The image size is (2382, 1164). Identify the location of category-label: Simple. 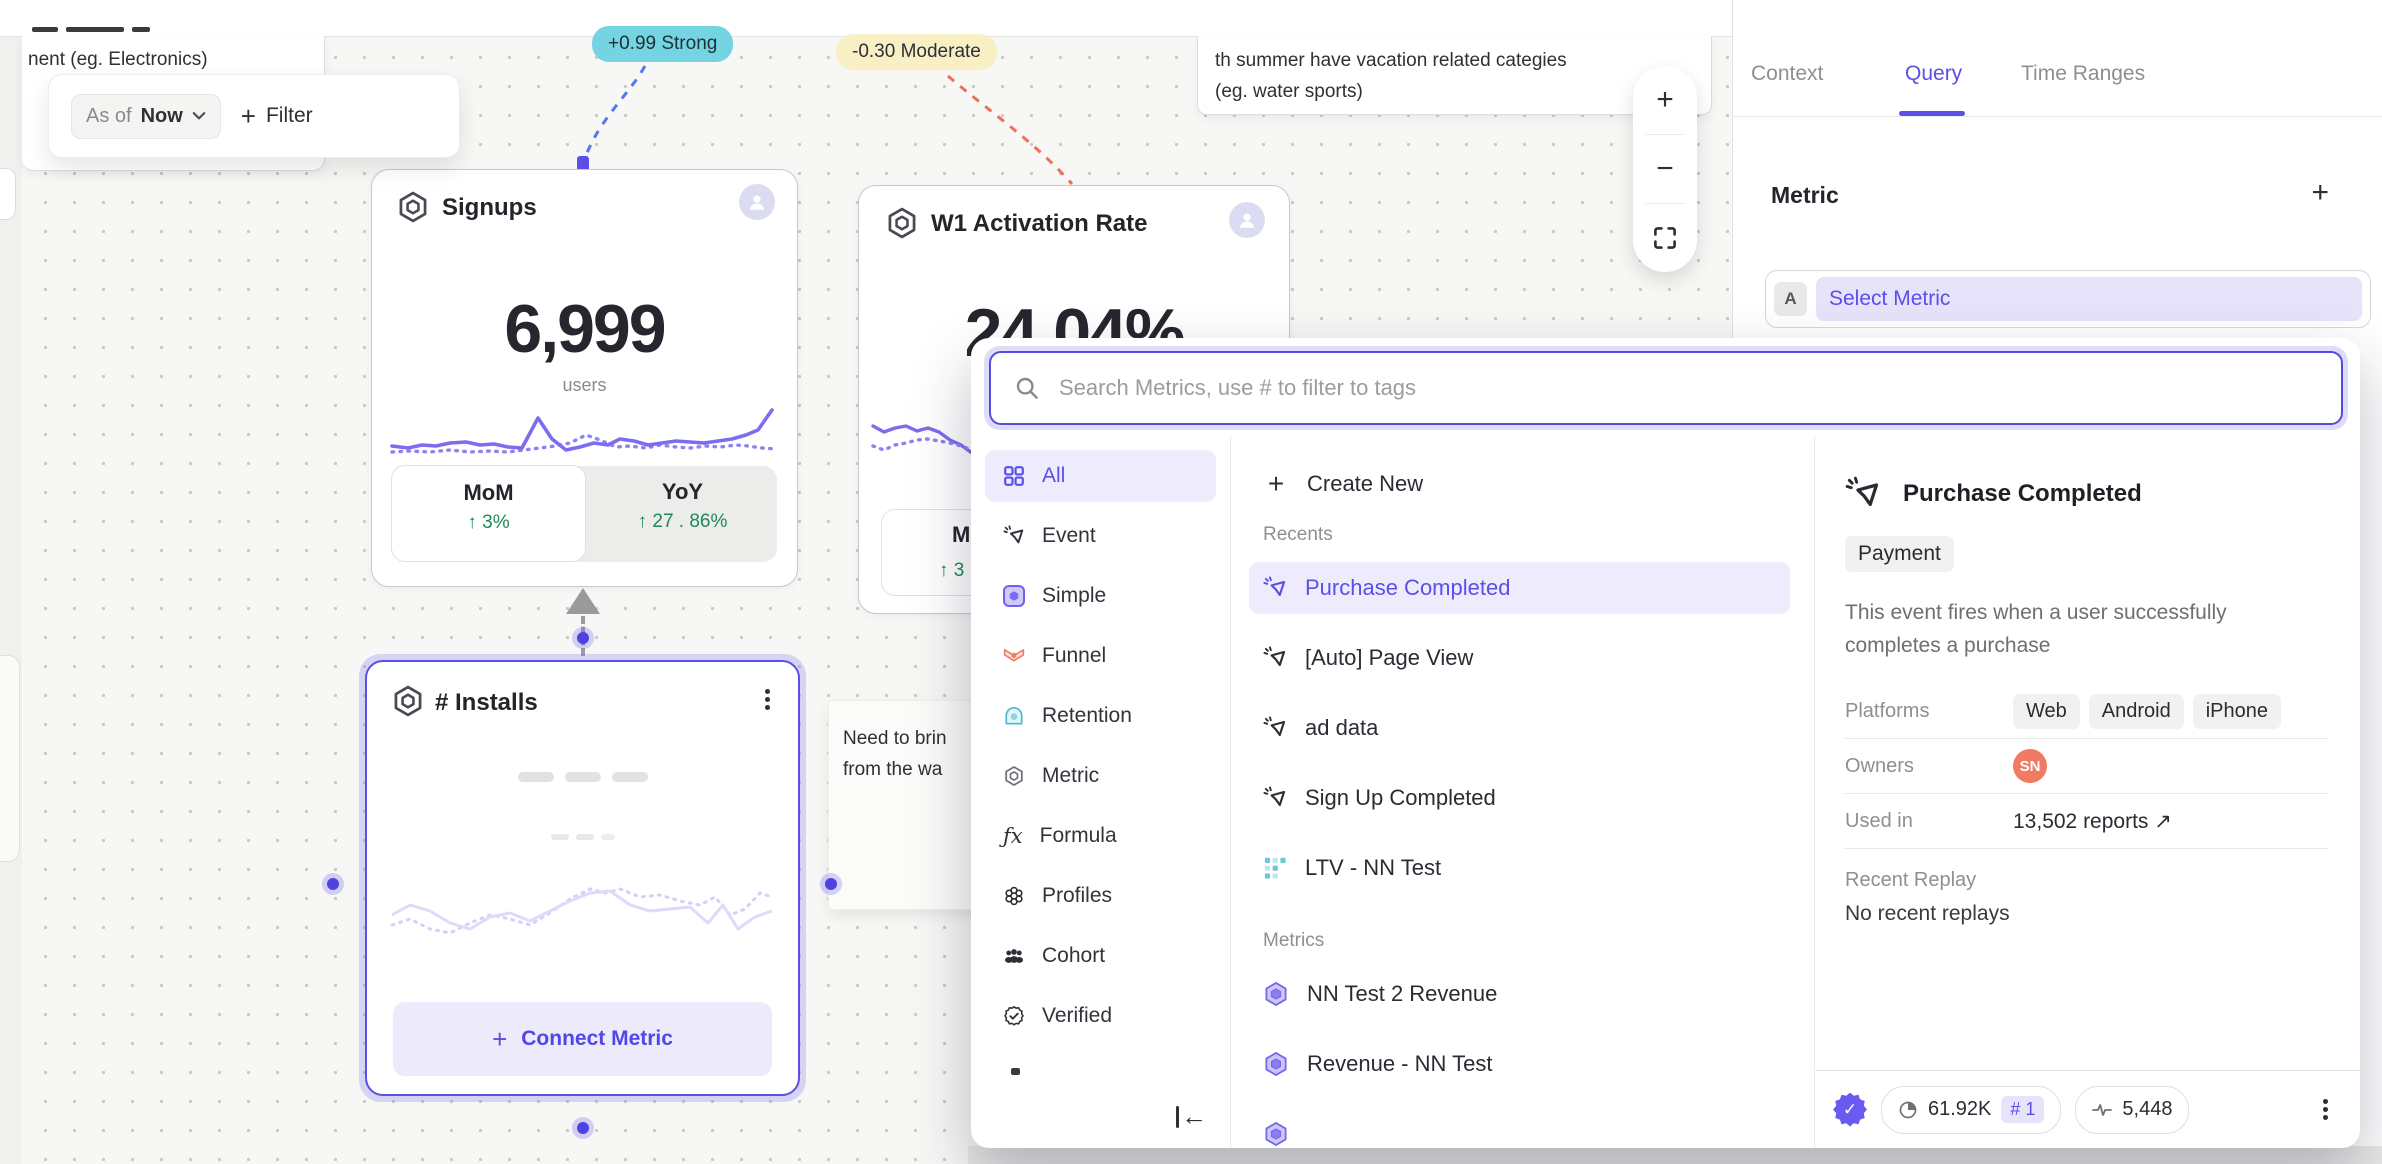
(1074, 595).